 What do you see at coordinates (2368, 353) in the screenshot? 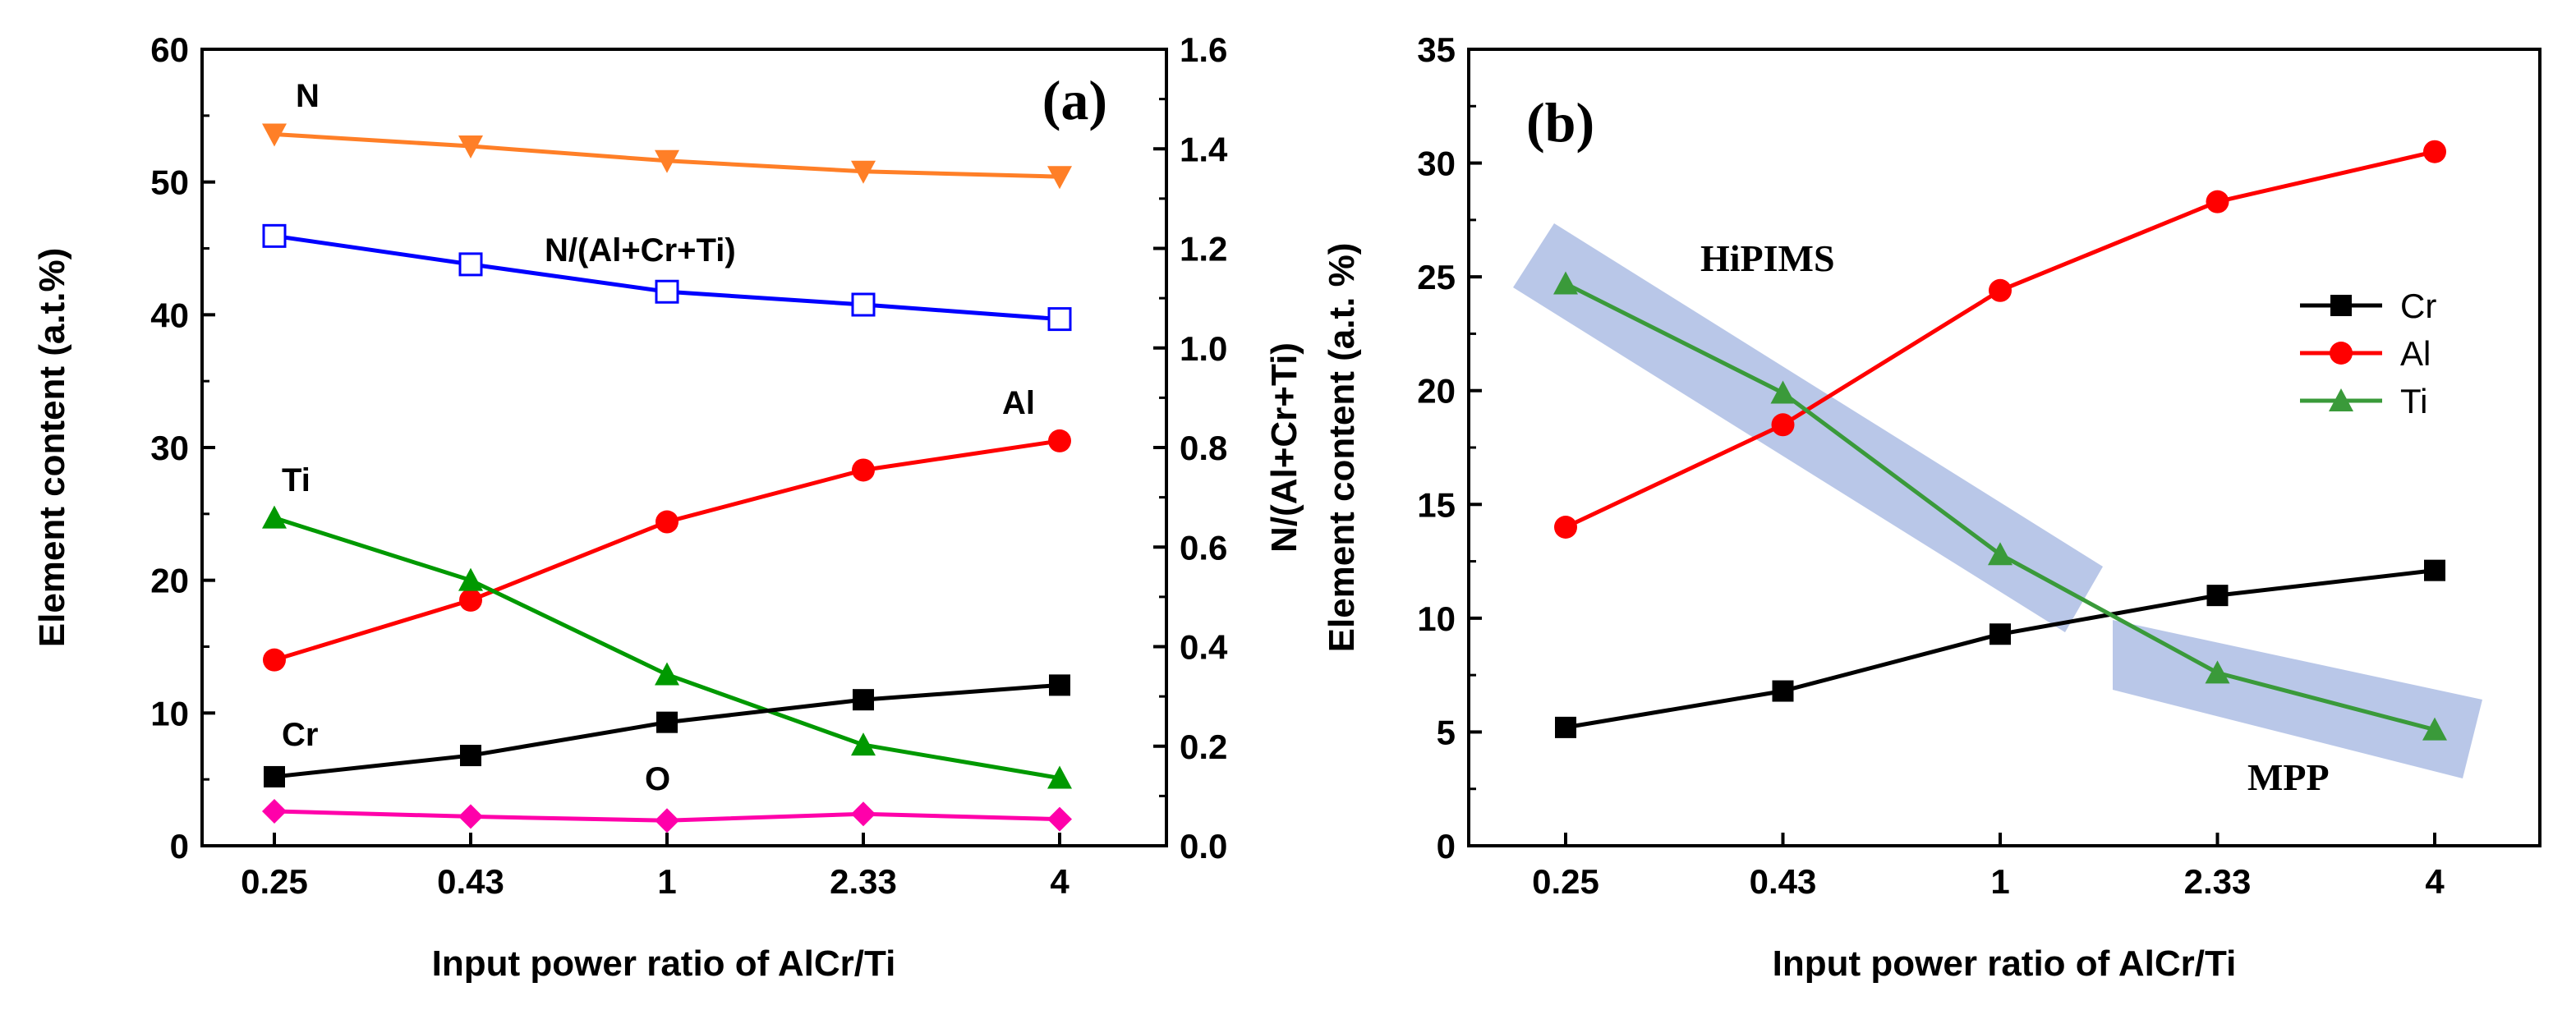
I see `panel-b-legend: Cr Al Ti` at bounding box center [2368, 353].